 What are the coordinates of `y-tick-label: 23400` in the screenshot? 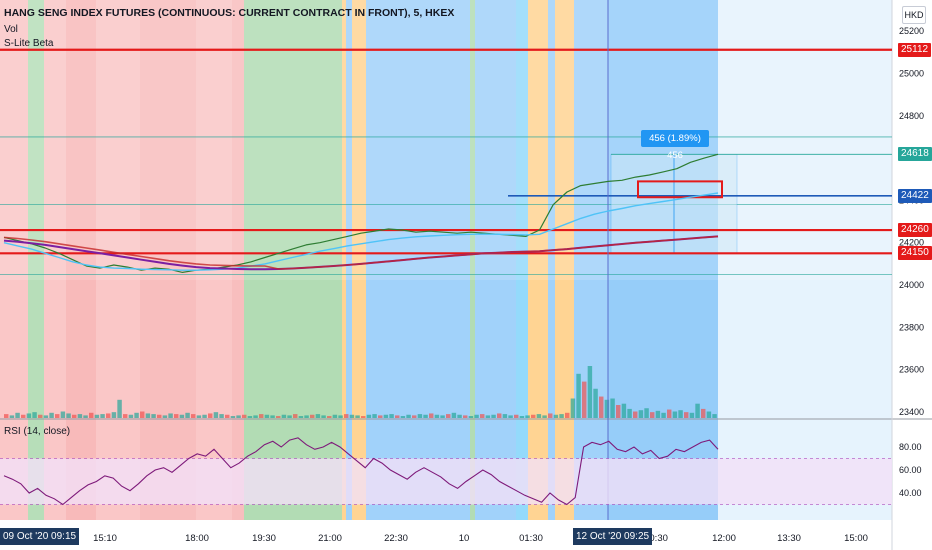 It's located at (911, 412).